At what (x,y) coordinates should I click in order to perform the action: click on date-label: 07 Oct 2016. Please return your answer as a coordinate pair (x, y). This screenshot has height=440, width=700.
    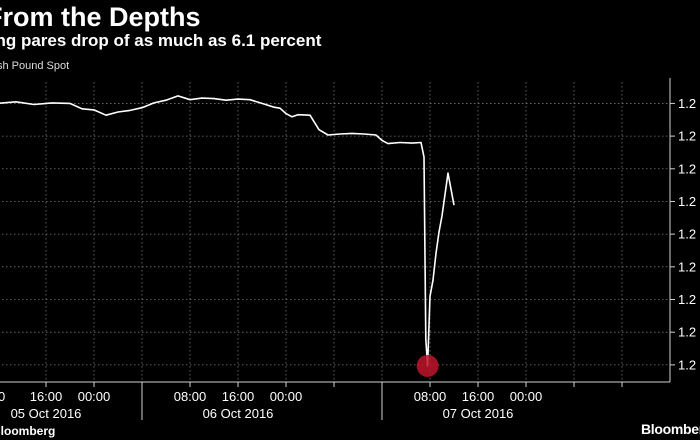
    Looking at the image, I should click on (478, 413).